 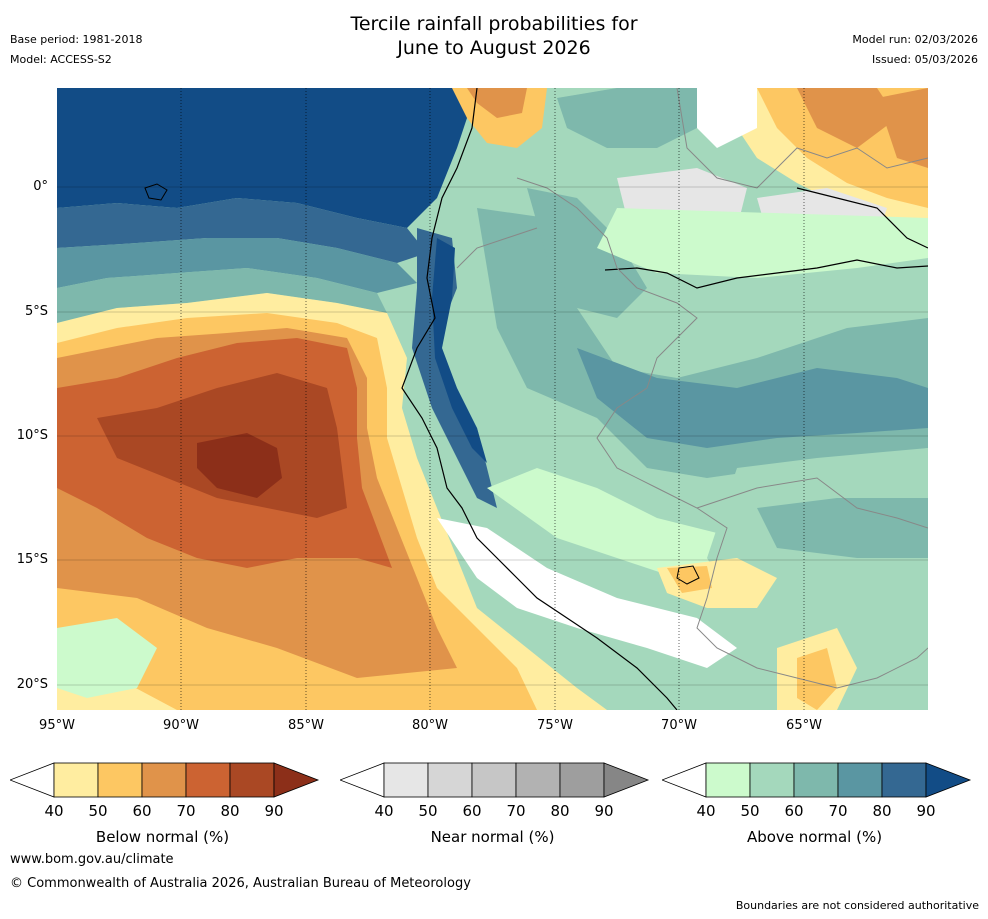 What do you see at coordinates (762, 243) in the screenshot?
I see `contour-above-50-band` at bounding box center [762, 243].